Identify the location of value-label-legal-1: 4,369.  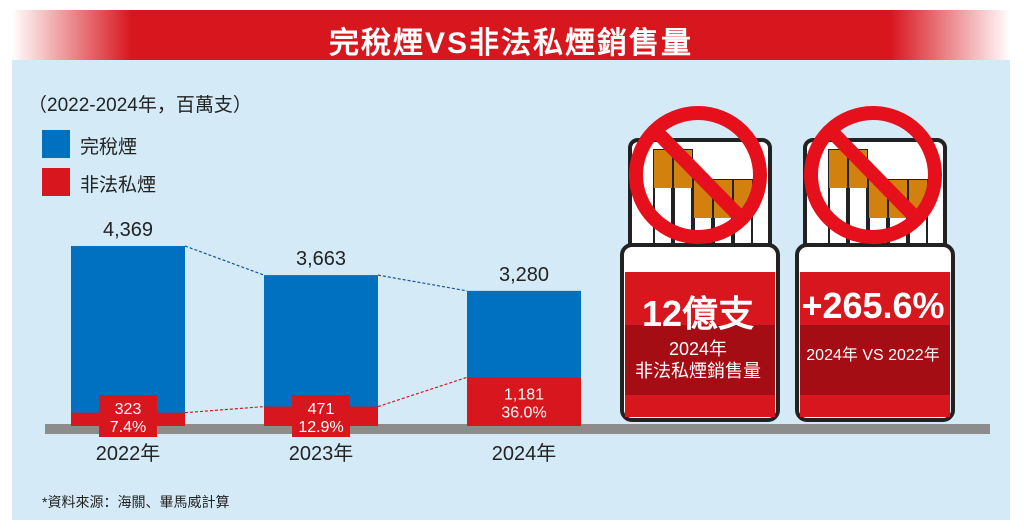
(128, 230).